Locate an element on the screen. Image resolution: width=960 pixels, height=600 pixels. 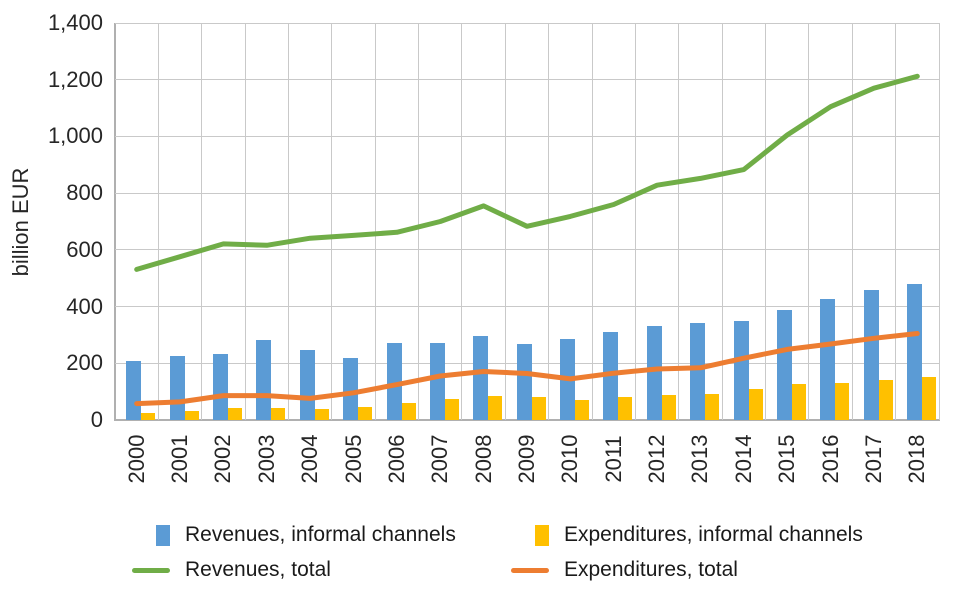
bar-expenditures-informal-channels-2018 is located at coordinates (929, 398).